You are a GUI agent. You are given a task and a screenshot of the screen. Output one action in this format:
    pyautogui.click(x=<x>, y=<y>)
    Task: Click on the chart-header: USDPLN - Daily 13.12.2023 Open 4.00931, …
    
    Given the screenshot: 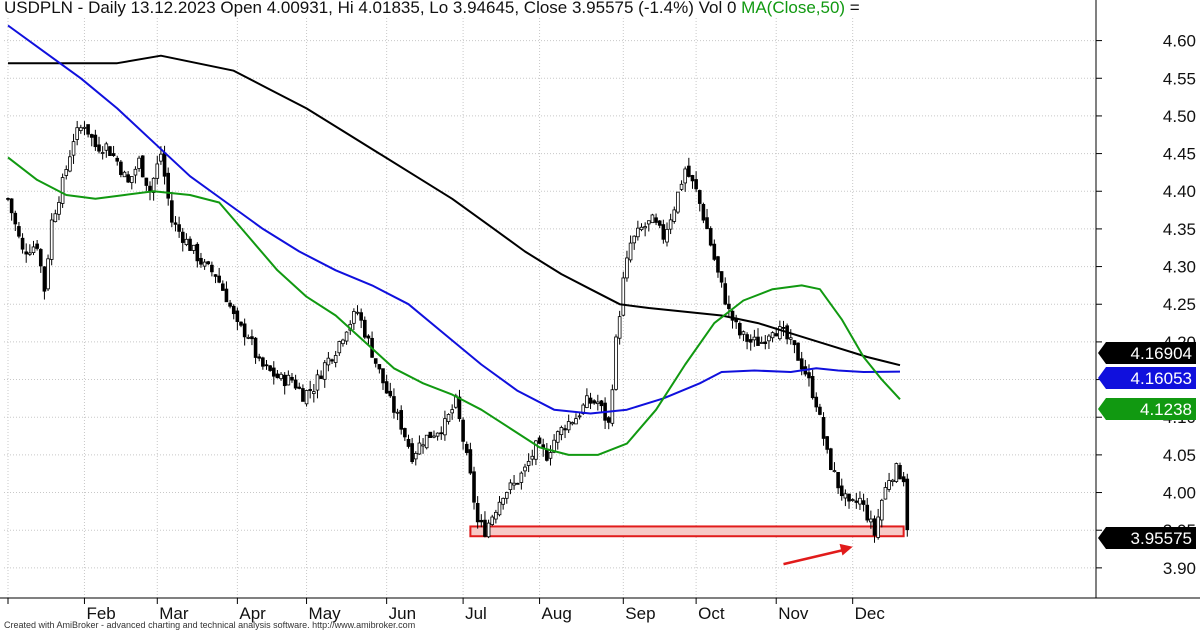 What is the action you would take?
    pyautogui.click(x=432, y=8)
    